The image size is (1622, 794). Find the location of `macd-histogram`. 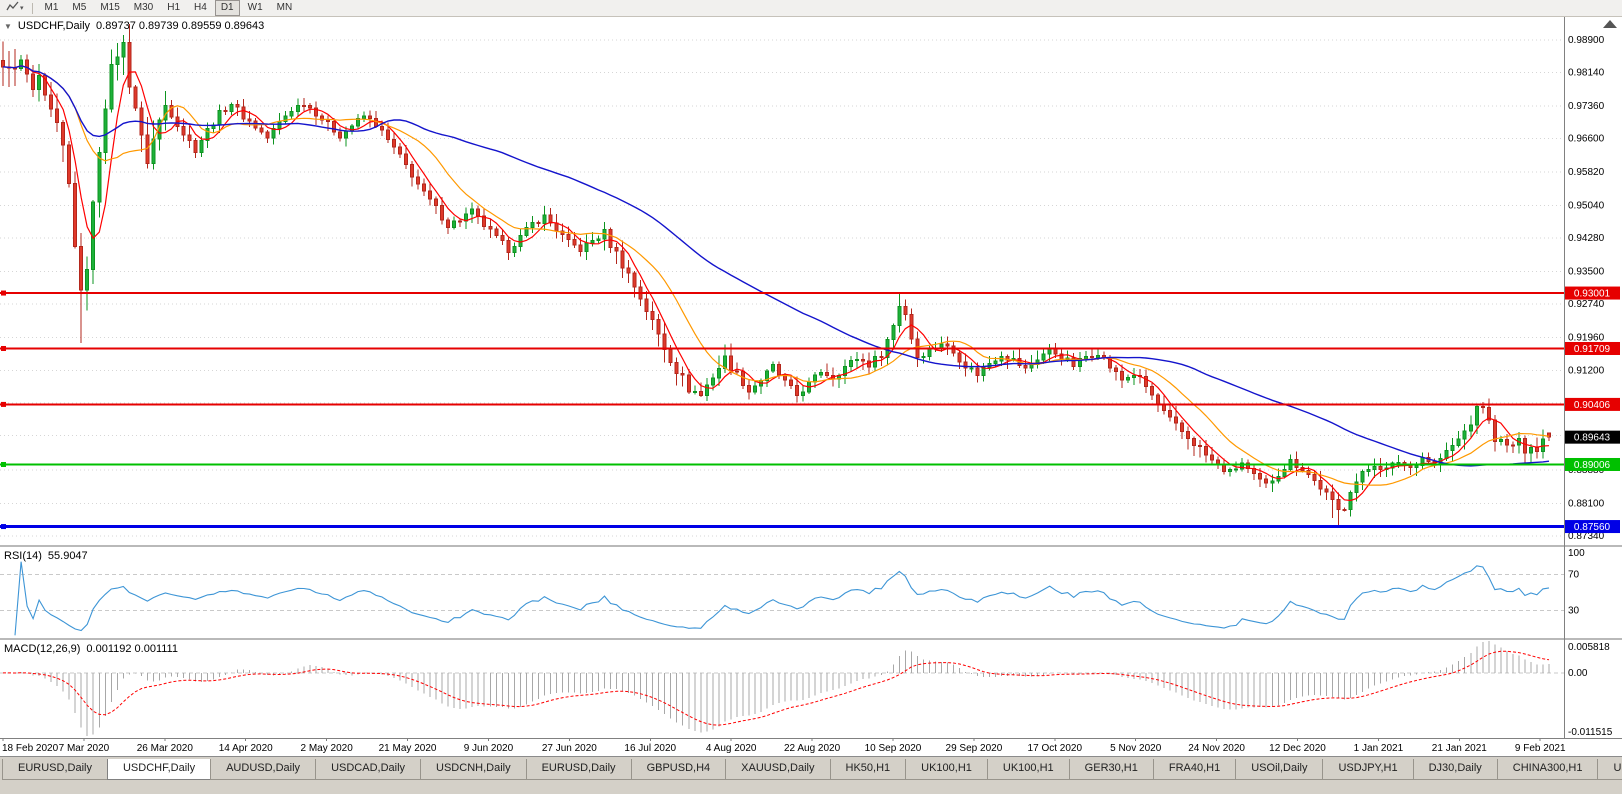

macd-histogram is located at coordinates (779, 688).